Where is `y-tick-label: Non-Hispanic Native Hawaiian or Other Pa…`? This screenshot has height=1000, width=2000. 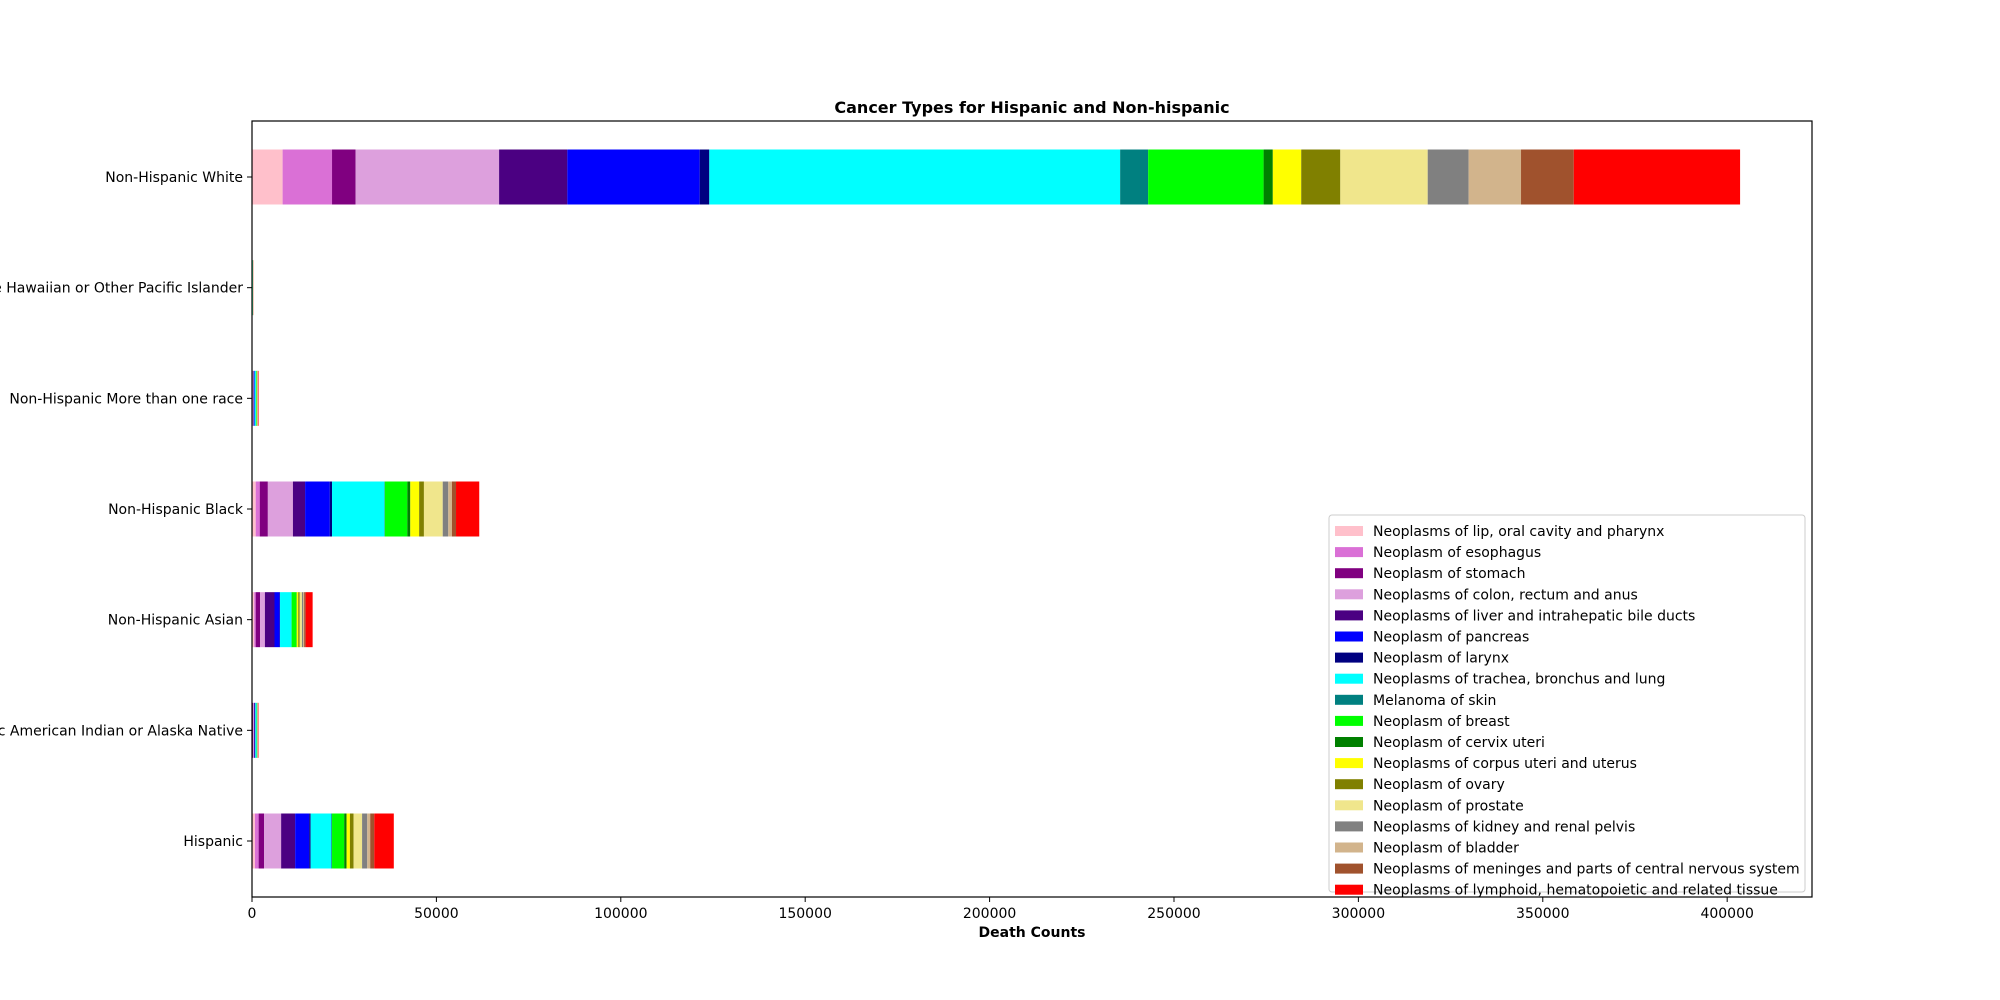
y-tick-label: Non-Hispanic Native Hawaiian or Other Pa… is located at coordinates (121, 289).